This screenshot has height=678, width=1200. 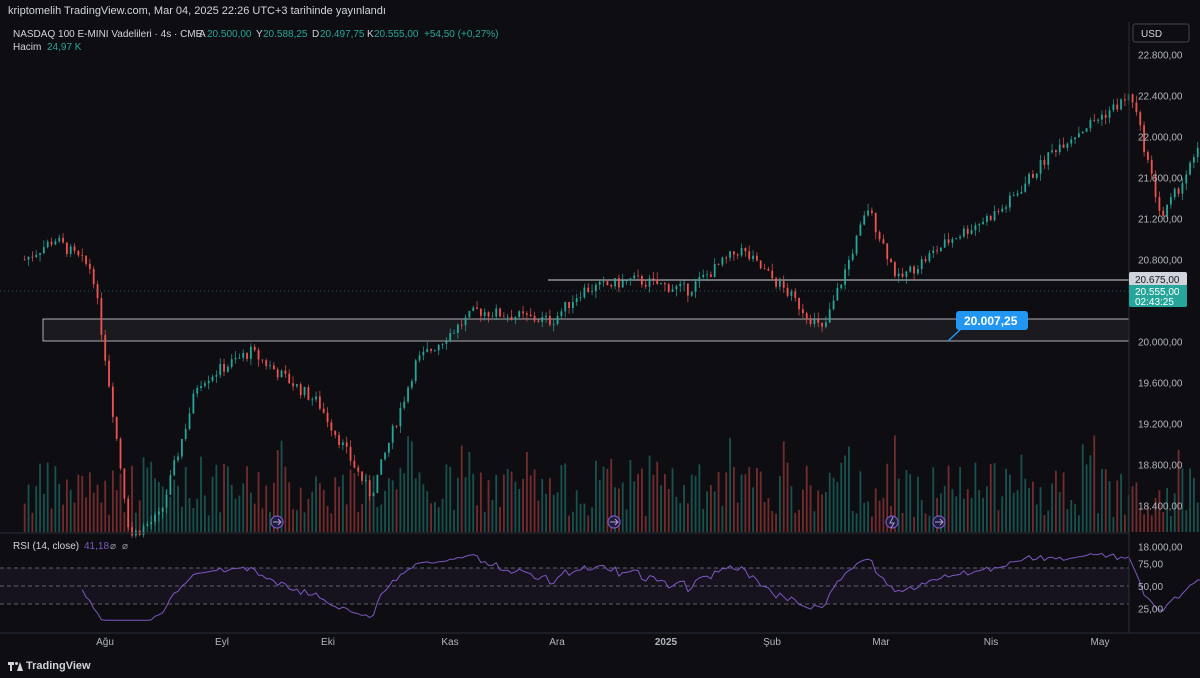 What do you see at coordinates (881, 642) in the screenshot?
I see `time-tick: Mar` at bounding box center [881, 642].